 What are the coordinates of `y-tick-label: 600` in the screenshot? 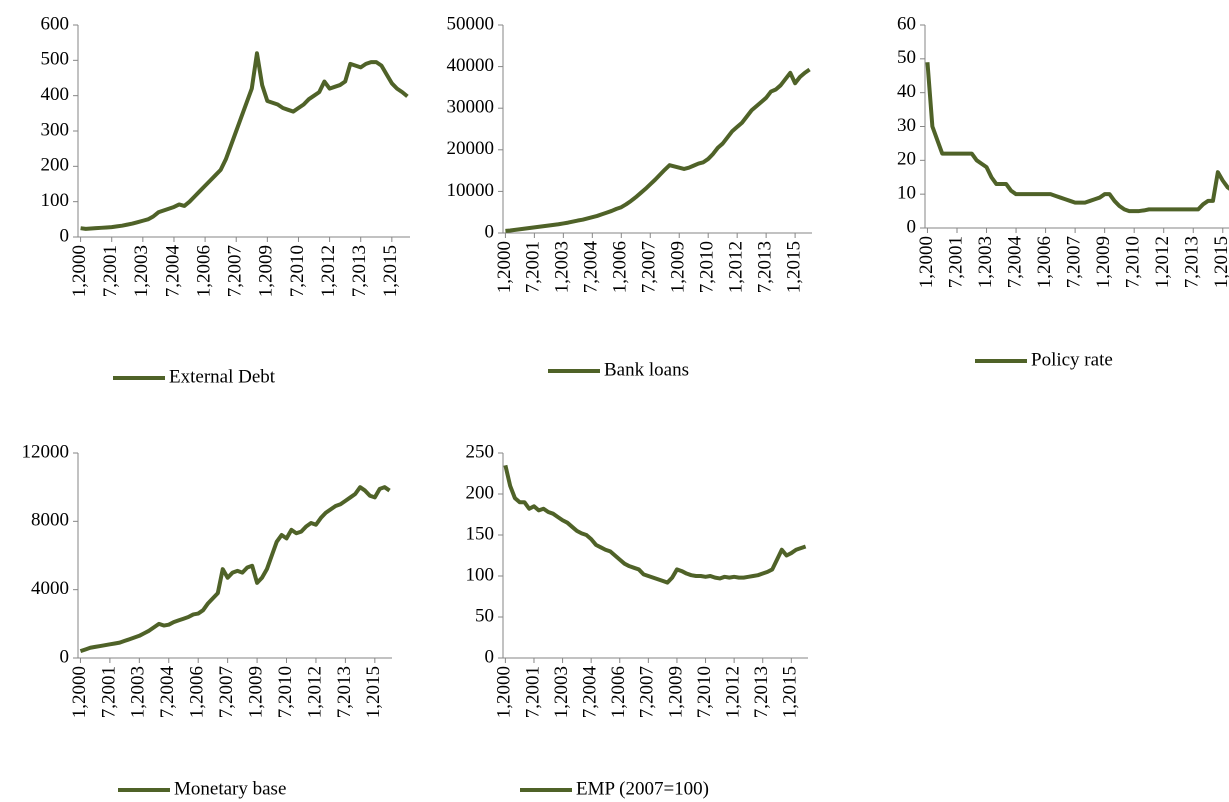 It's located at (55, 23).